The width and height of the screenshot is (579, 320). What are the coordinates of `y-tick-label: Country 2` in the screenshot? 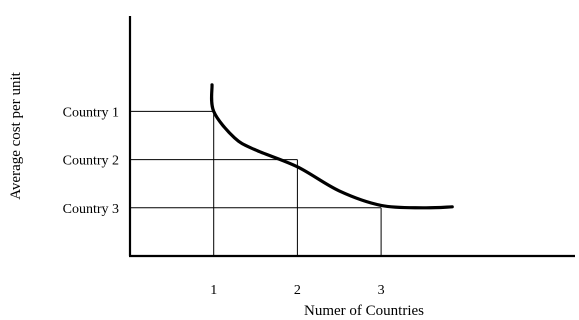 It's located at (91, 161).